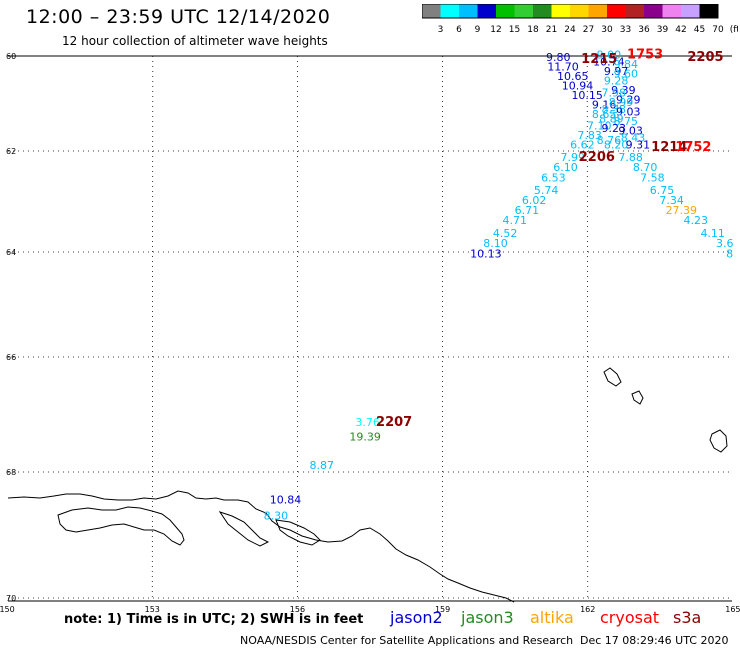 The width and height of the screenshot is (740, 650). Describe the element at coordinates (582, 145) in the screenshot. I see `wave-height-value: 6.62` at that location.